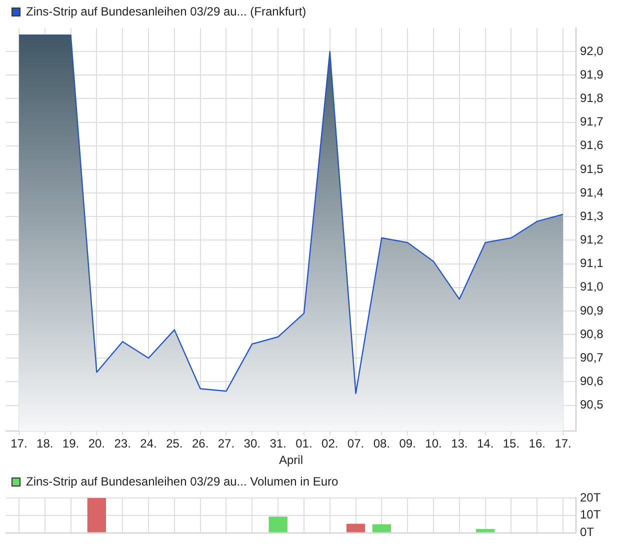 This screenshot has height=546, width=620. What do you see at coordinates (407, 443) in the screenshot?
I see `x-tick-label: 09.` at bounding box center [407, 443].